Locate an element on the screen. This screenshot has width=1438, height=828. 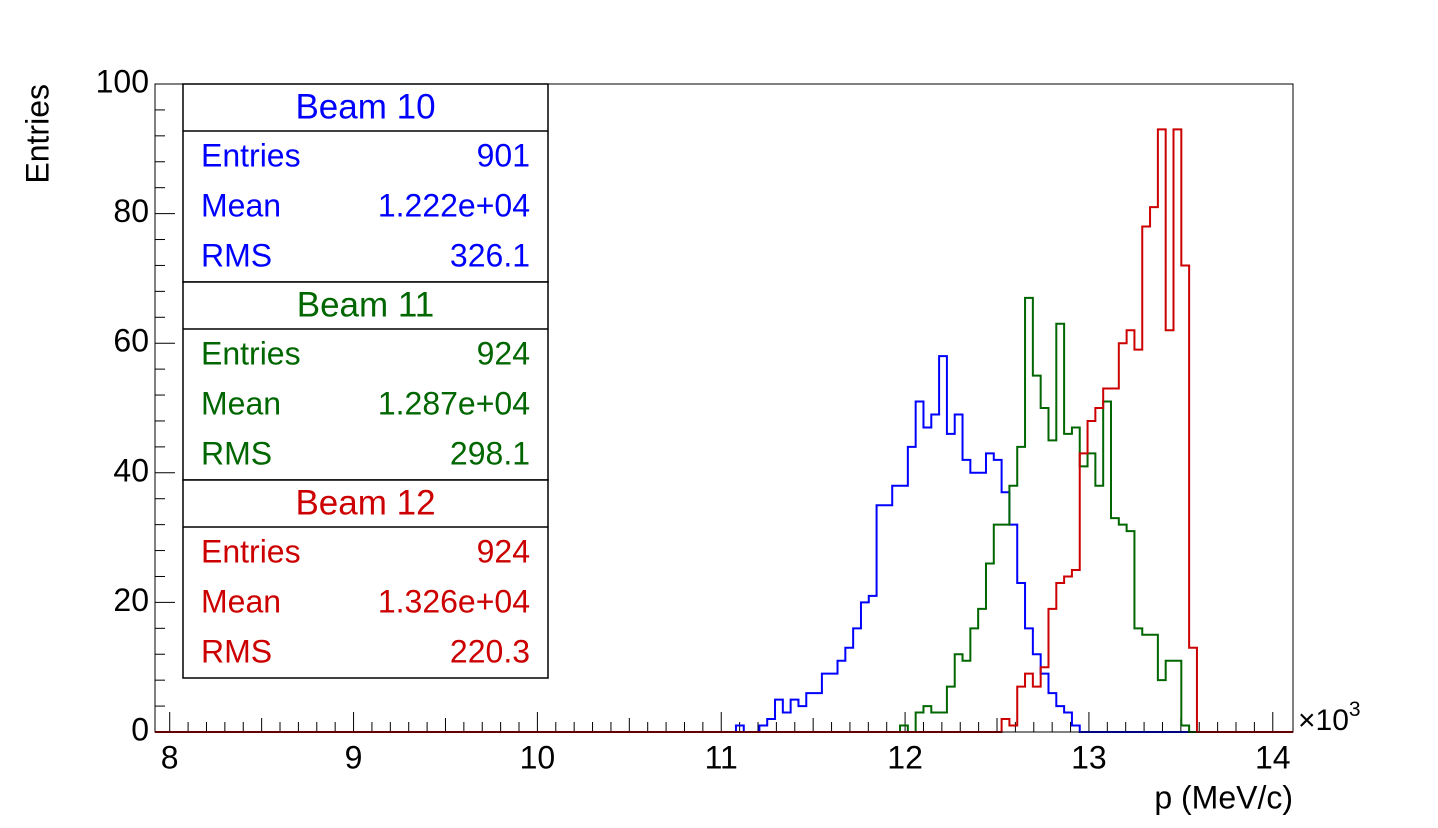
stats-box: Beam 10 Entries 901 Mean 1.222e+04 RMS 326.1 is located at coordinates (365, 183).